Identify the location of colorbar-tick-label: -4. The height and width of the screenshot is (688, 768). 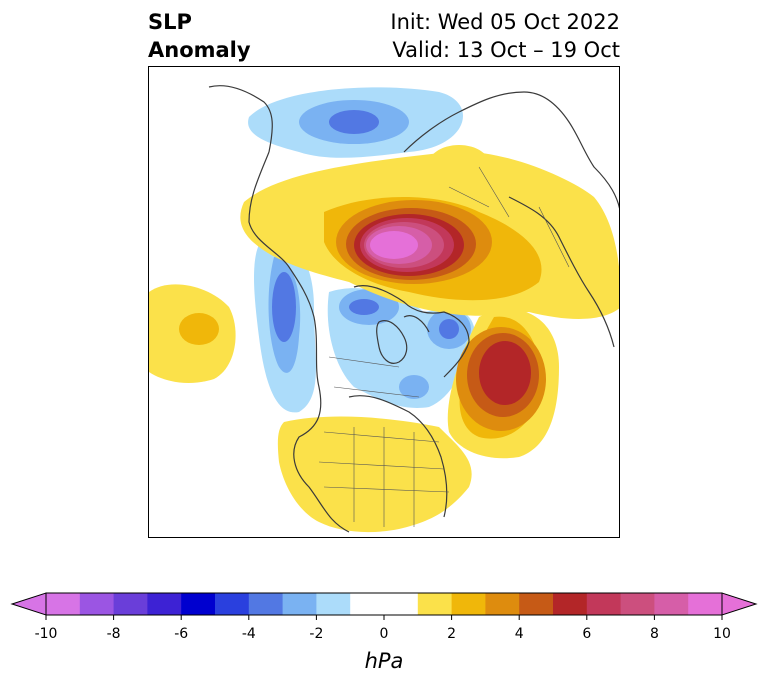
(249, 634).